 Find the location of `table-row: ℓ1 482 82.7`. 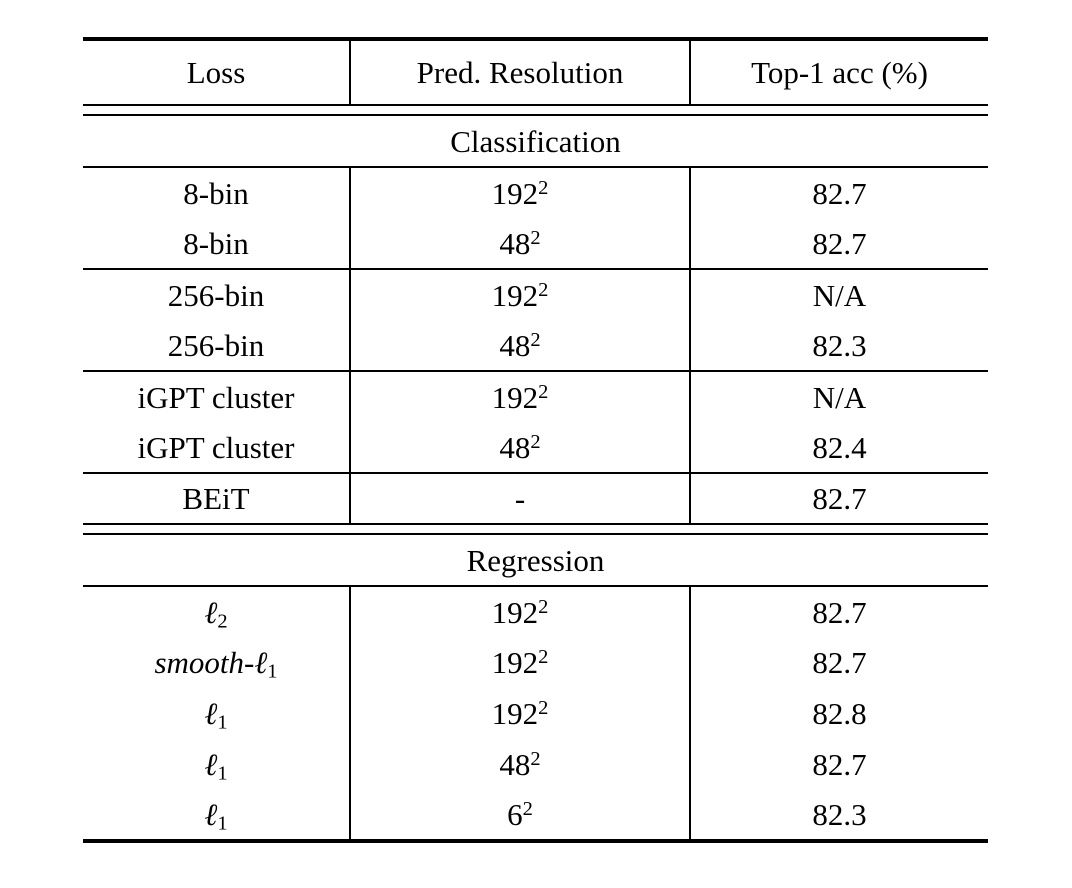

table-row: ℓ1 482 82.7 is located at coordinates (535, 764).